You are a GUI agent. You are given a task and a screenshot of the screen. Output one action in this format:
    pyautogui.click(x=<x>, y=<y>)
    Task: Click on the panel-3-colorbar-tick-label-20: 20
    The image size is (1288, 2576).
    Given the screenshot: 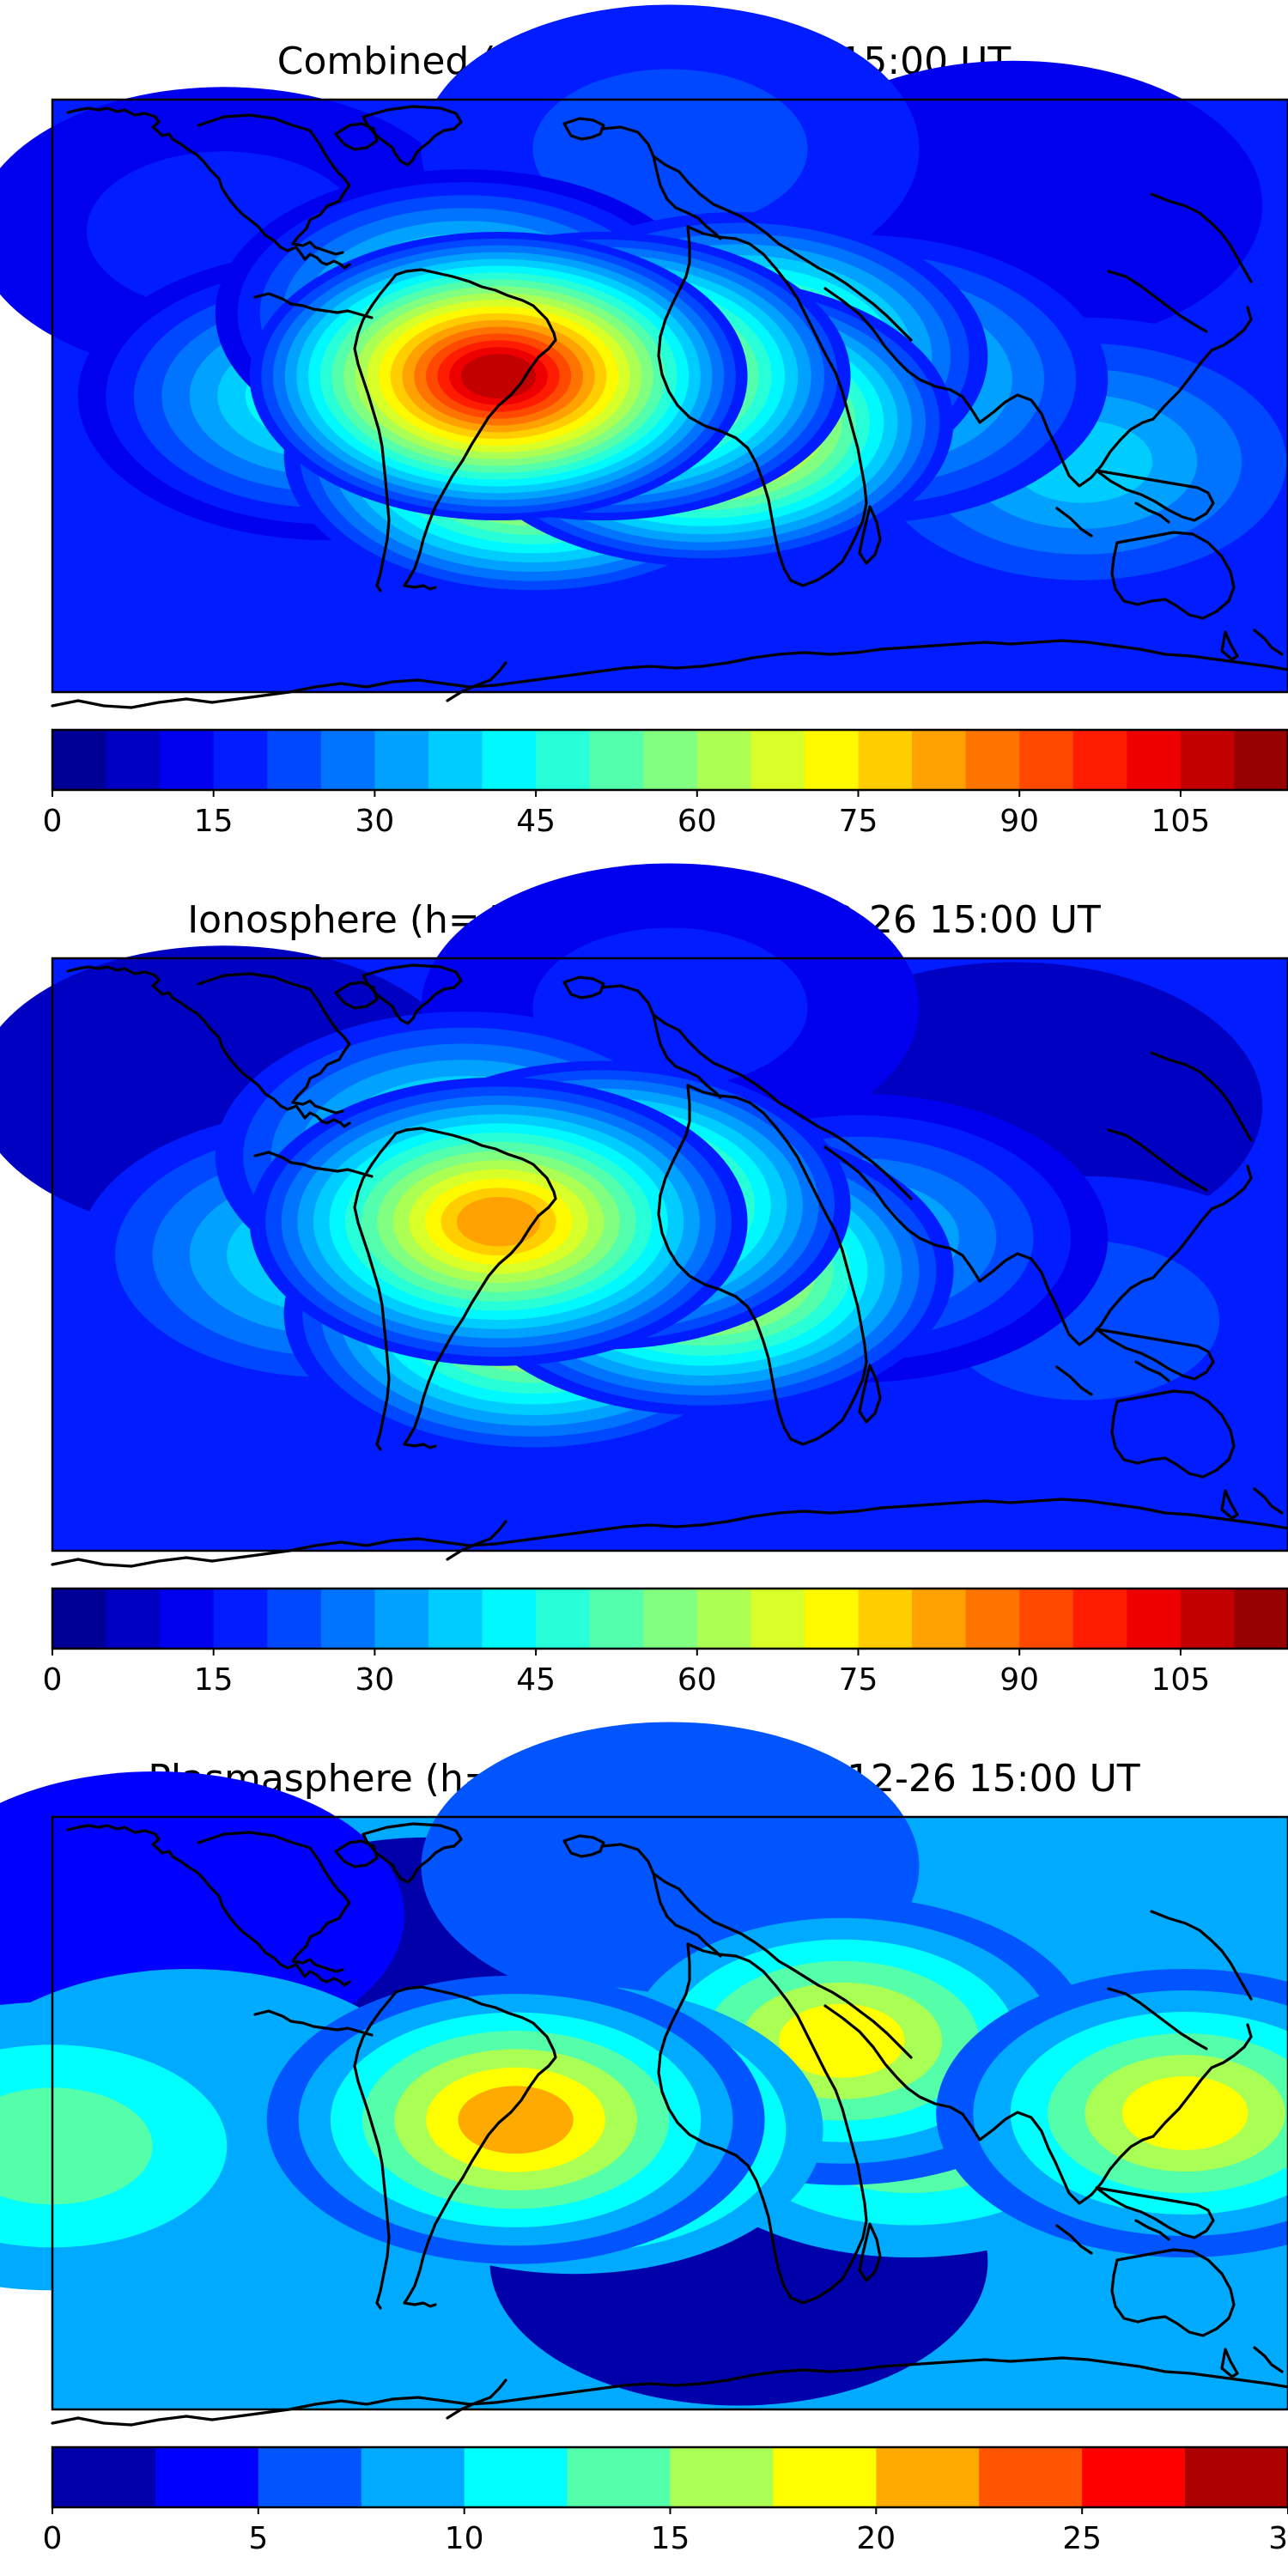 What is the action you would take?
    pyautogui.click(x=876, y=2538)
    